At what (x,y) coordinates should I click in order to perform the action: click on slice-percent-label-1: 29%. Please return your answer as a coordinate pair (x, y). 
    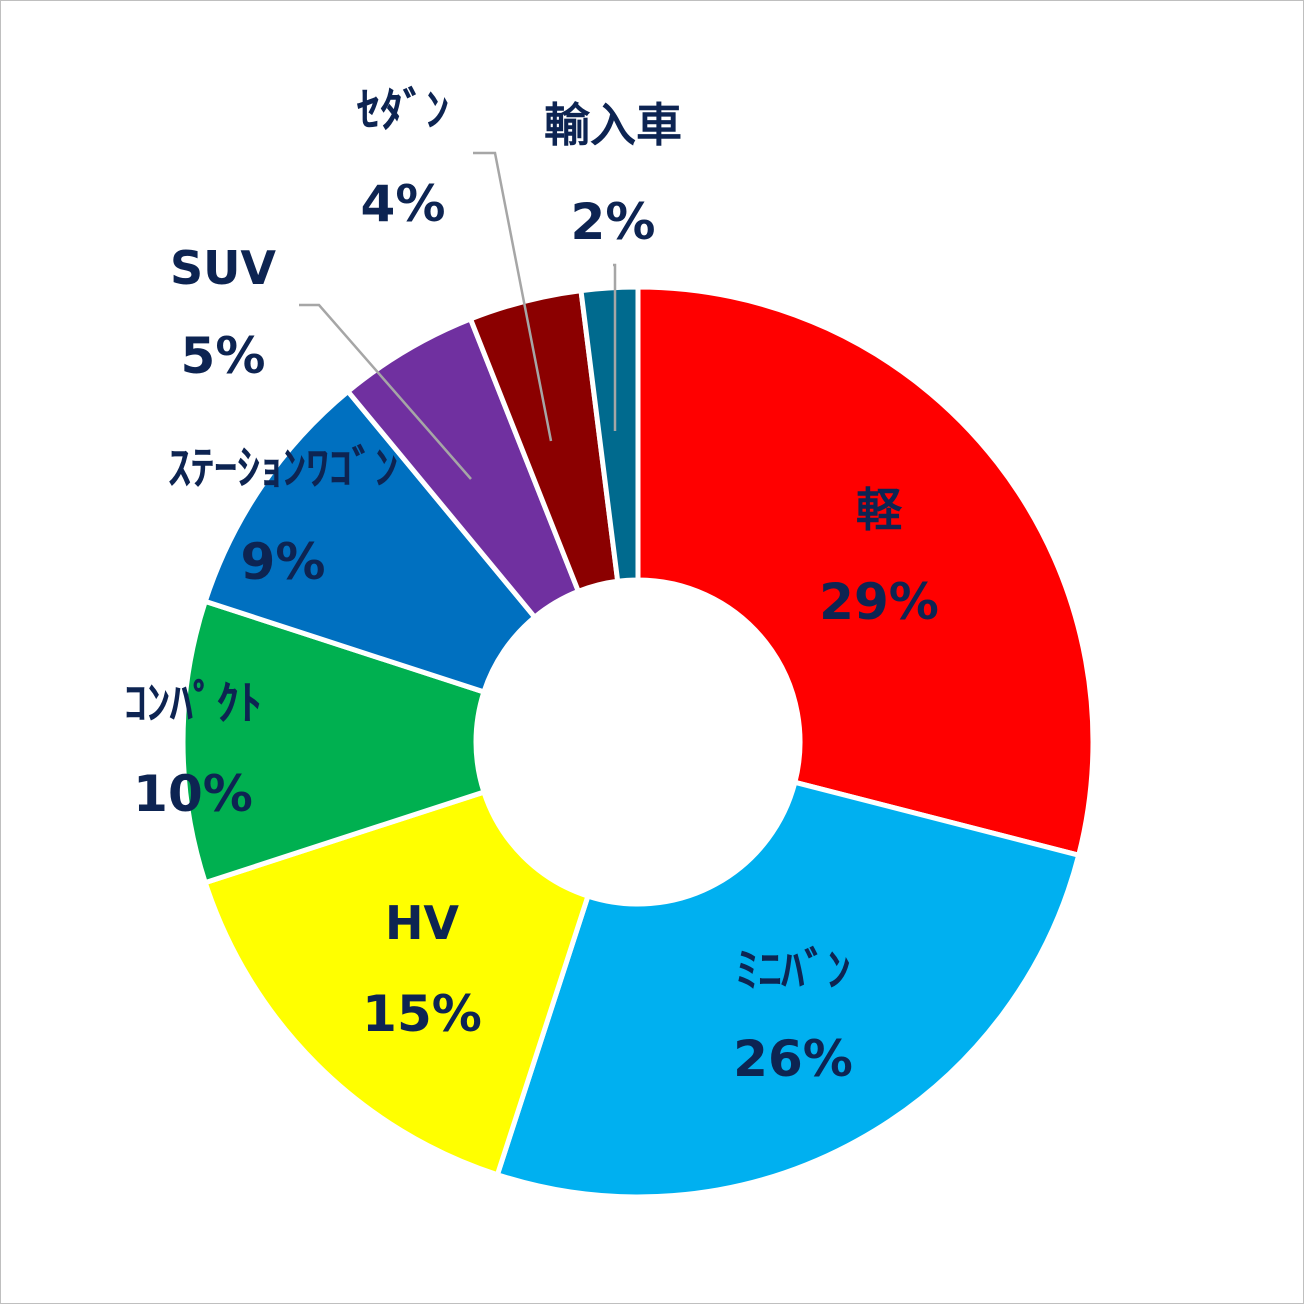
    Looking at the image, I should click on (879, 602).